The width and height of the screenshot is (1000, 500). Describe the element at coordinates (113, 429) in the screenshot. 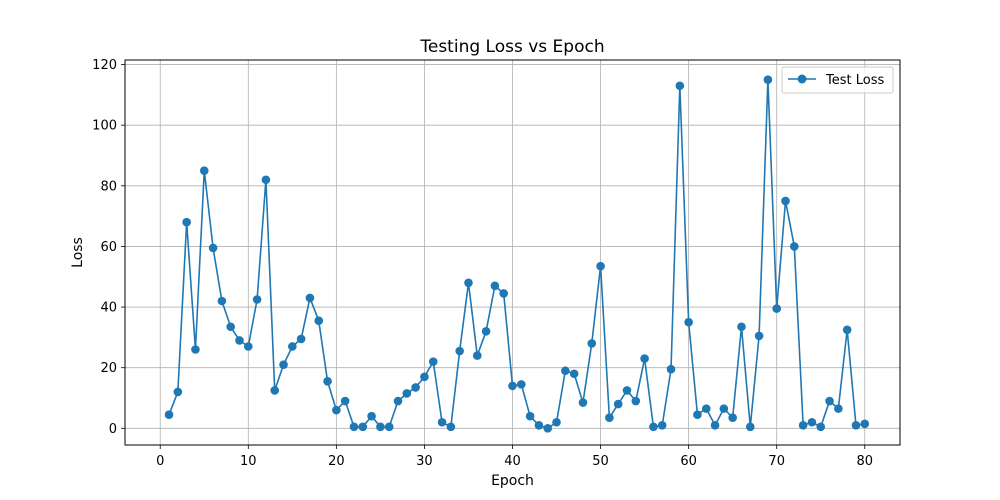

I see `y-tick-label: 0` at that location.